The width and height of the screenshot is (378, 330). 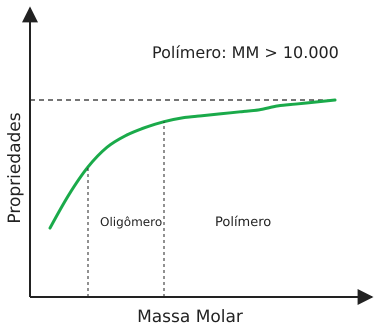 I want to click on annotation: Polímero, so click(x=243, y=222).